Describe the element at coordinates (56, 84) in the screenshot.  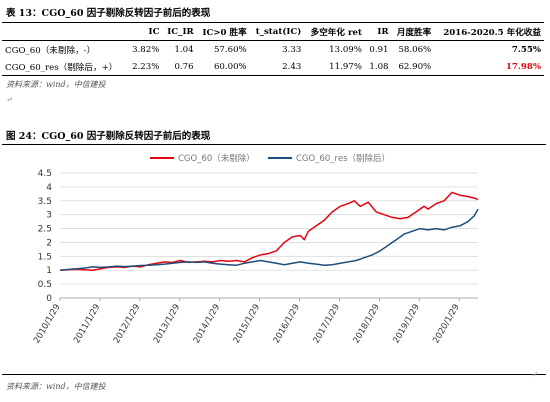
I see `table-source: 资料来源：wind，中信建投` at that location.